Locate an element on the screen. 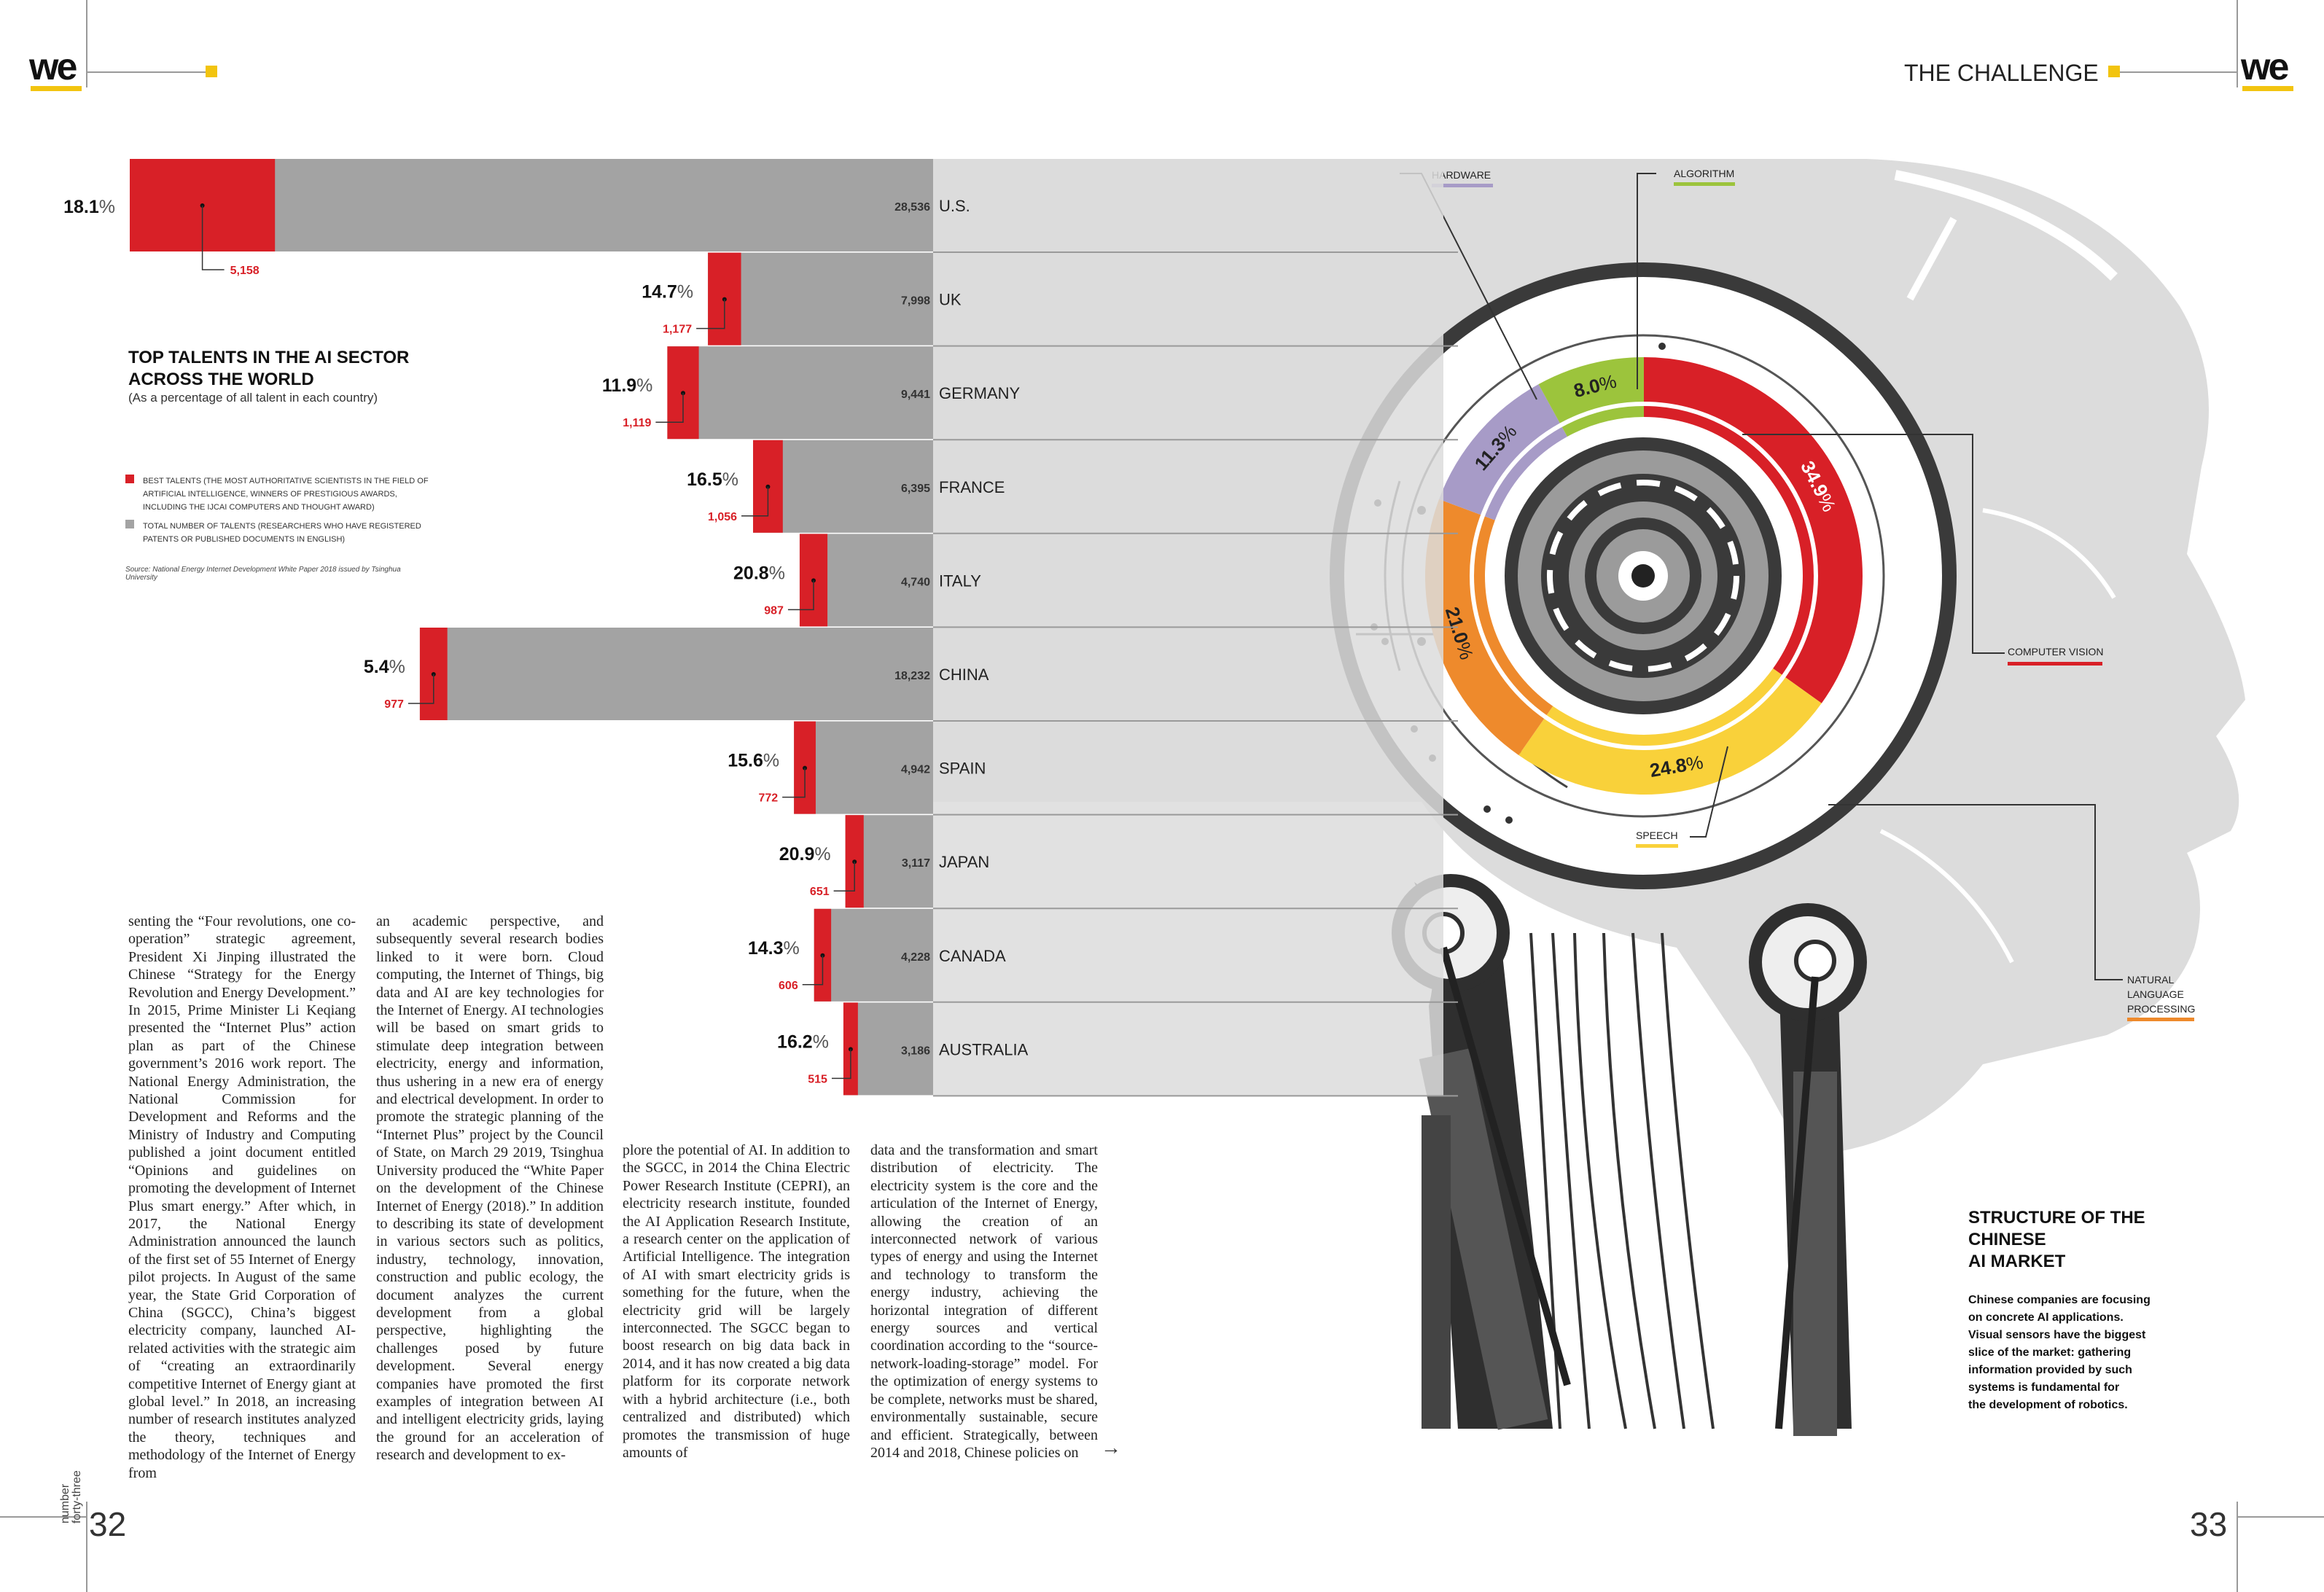 The width and height of the screenshot is (2324, 1592). label-computer-vision-underline is located at coordinates (2055, 664).